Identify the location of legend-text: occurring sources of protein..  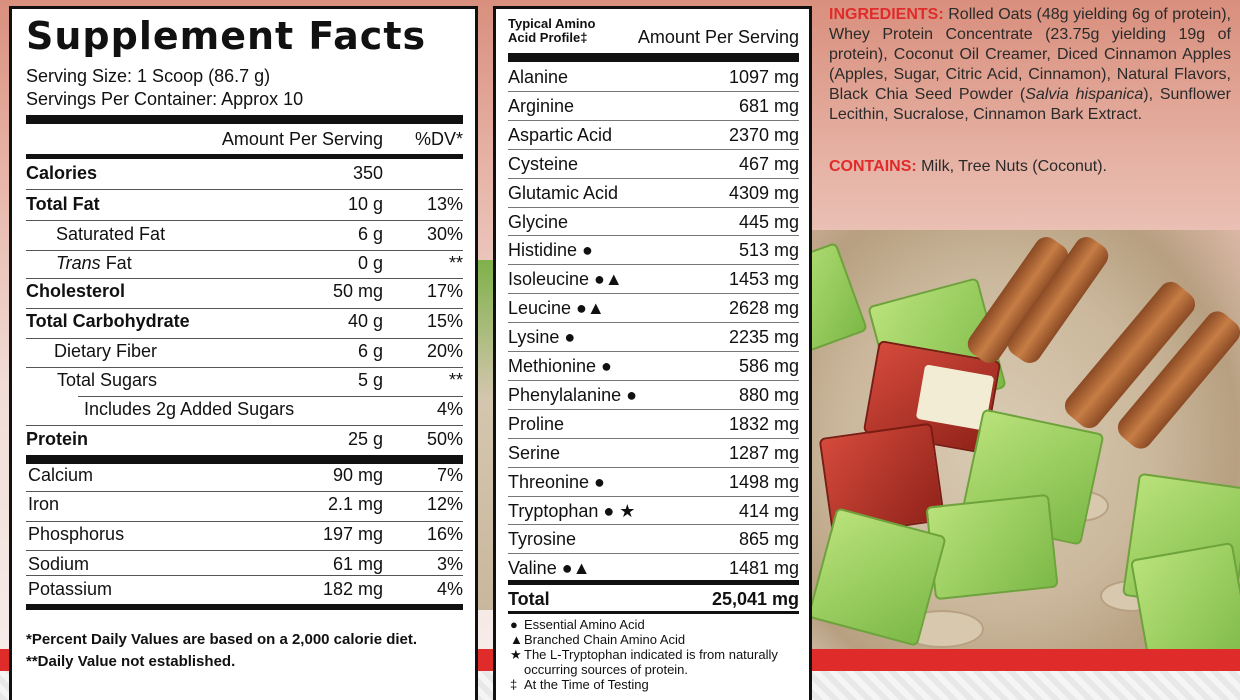
(606, 669).